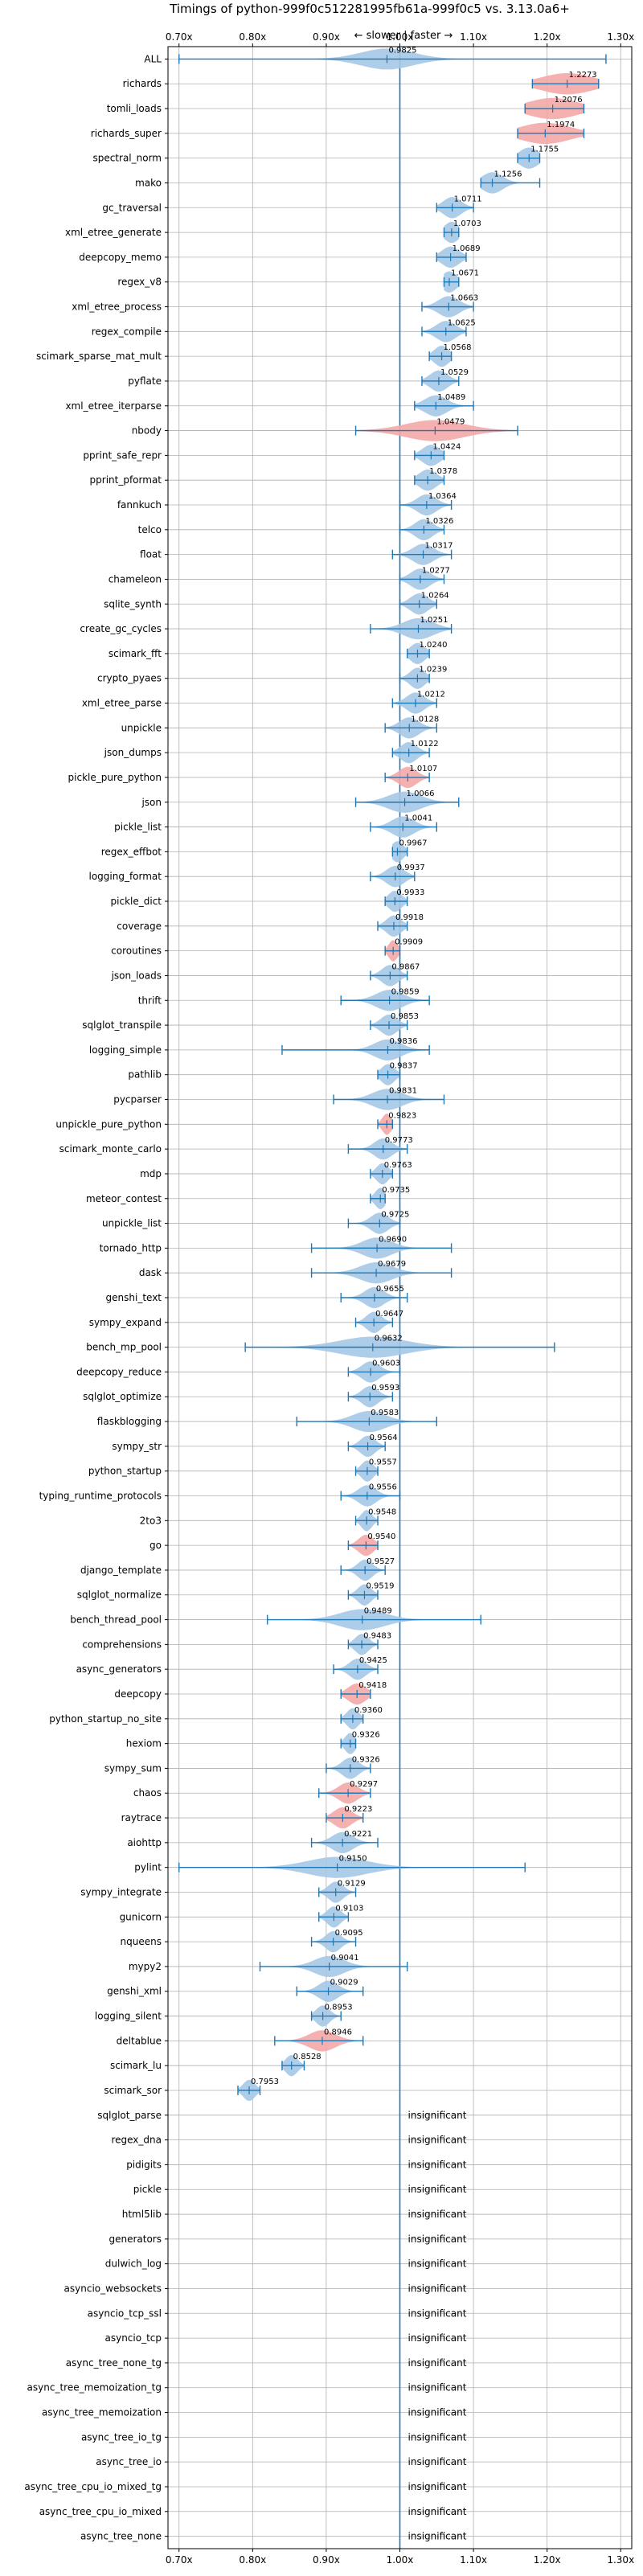  I want to click on mean-value-label: 0.9632, so click(389, 1339).